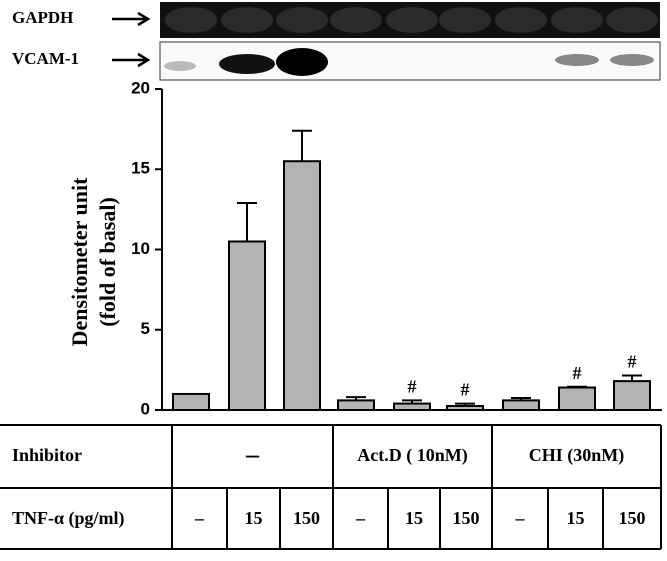  What do you see at coordinates (45, 58) in the screenshot?
I see `blot-label: VCAM-1` at bounding box center [45, 58].